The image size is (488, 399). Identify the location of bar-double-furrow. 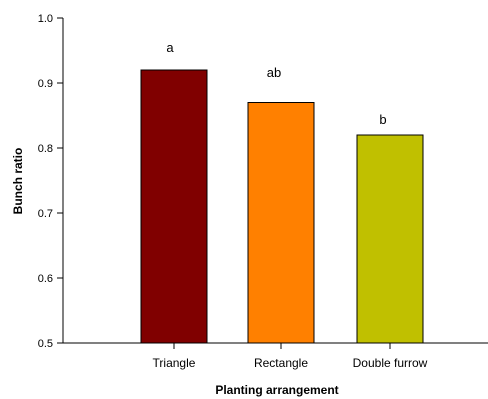
(390, 239).